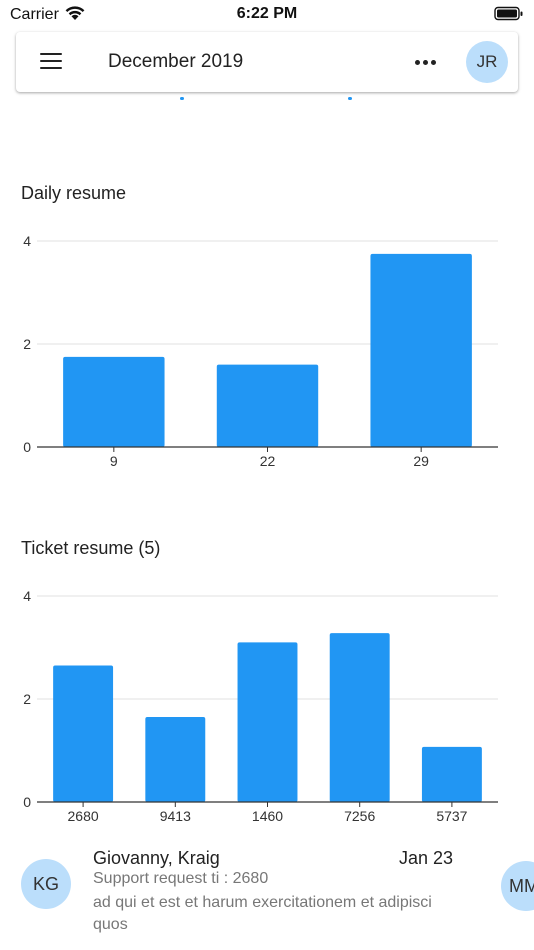 The image size is (534, 950). Describe the element at coordinates (114, 461) in the screenshot. I see `x-tick-label: 9` at that location.